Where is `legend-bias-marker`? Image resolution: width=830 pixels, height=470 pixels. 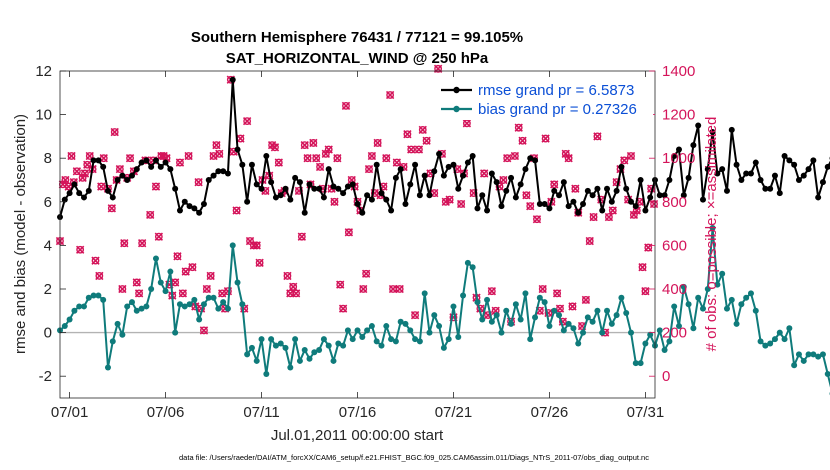 legend-bias-marker is located at coordinates (456, 109).